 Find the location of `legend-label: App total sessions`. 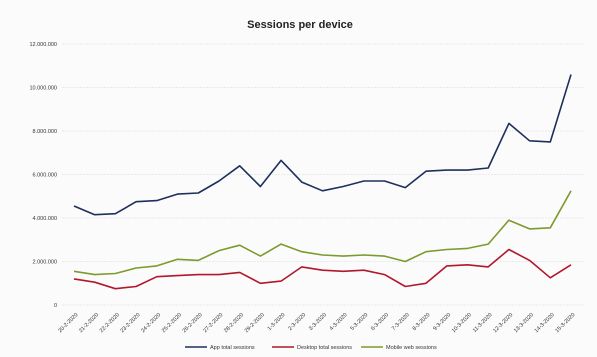

legend-label: App total sessions is located at coordinates (232, 348).